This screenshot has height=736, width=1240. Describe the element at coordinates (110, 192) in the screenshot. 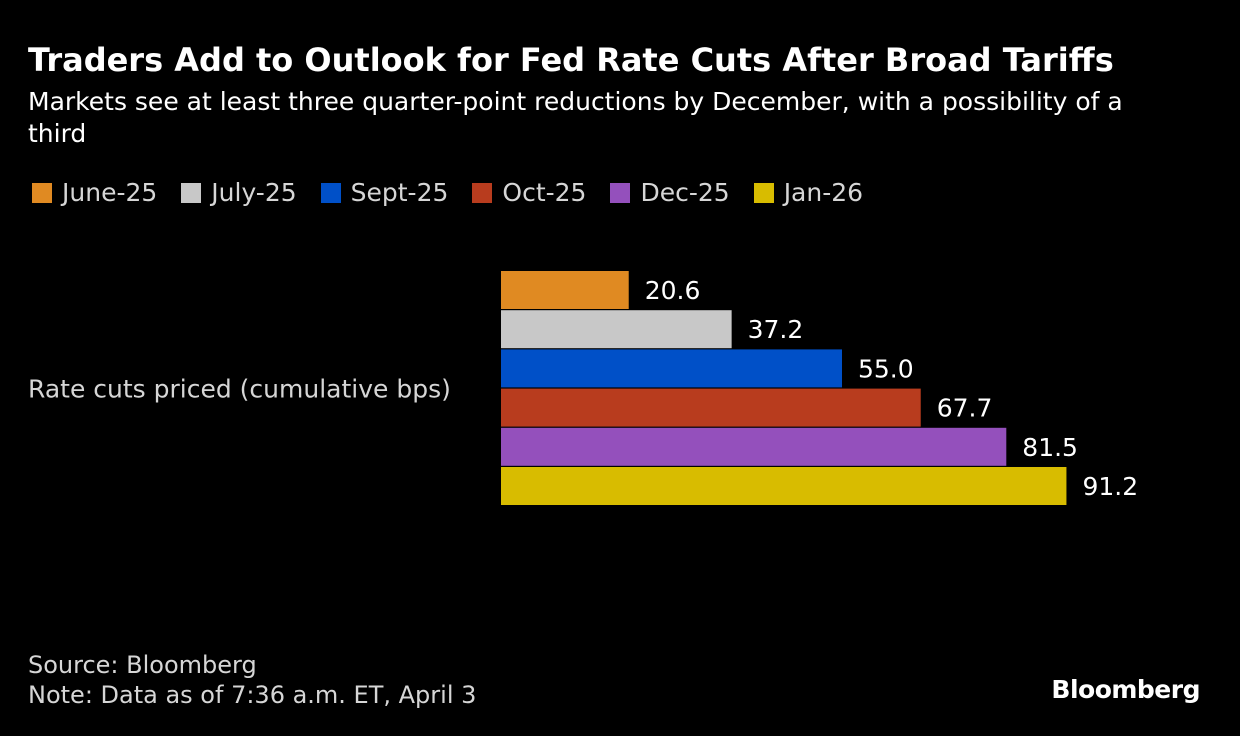

I see `legend-label: June-25` at that location.